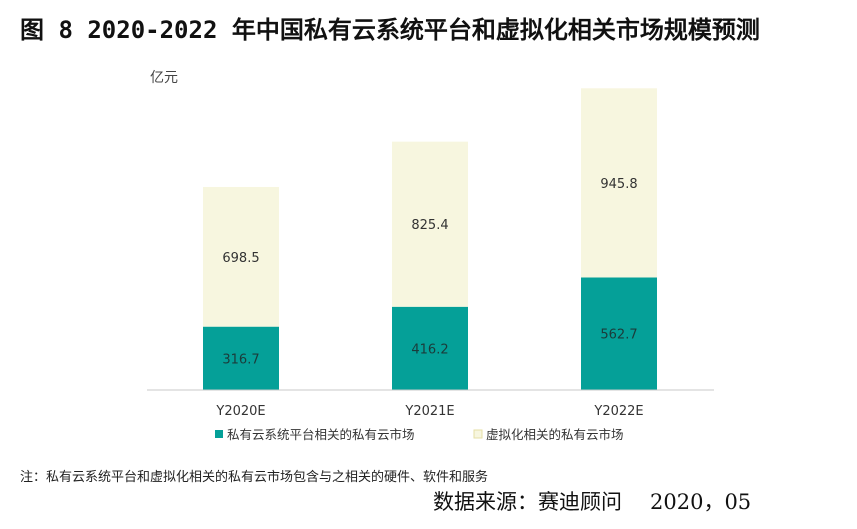 The image size is (857, 529). I want to click on bar-segment-virtualization-y2020e, so click(241, 256).